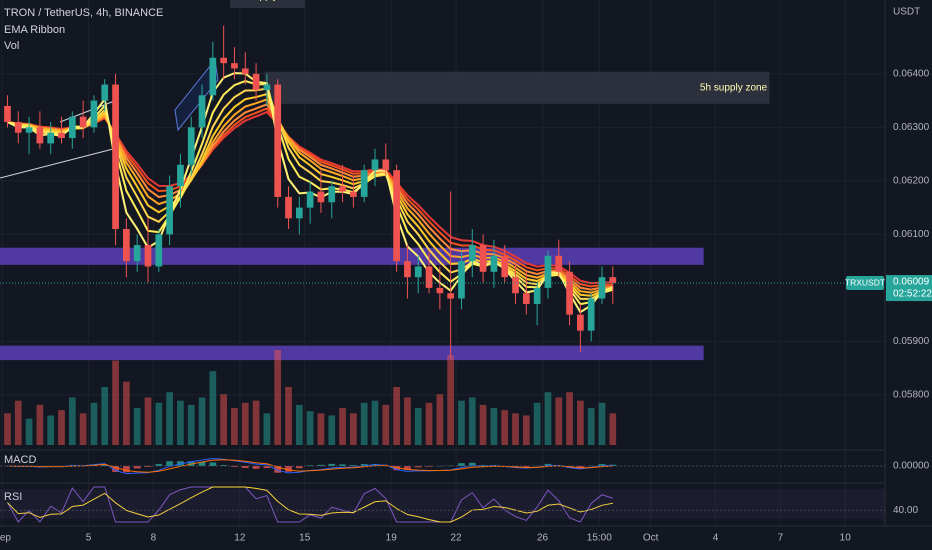  Describe the element at coordinates (83, 13) in the screenshot. I see `chart-title: TRON / TetherUS, 4h, BINANCE` at that location.